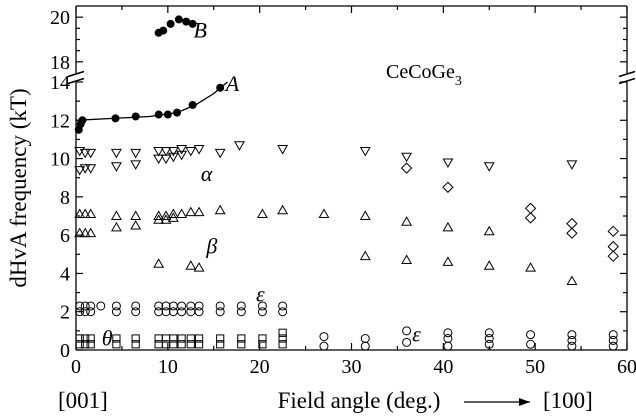  Describe the element at coordinates (359, 400) in the screenshot. I see `x-axis-label: Field angle (deg.)` at that location.